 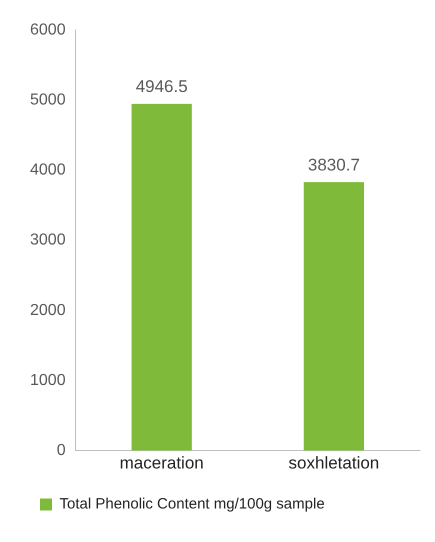 What do you see at coordinates (48, 100) in the screenshot?
I see `y-tick-label: 5000` at bounding box center [48, 100].